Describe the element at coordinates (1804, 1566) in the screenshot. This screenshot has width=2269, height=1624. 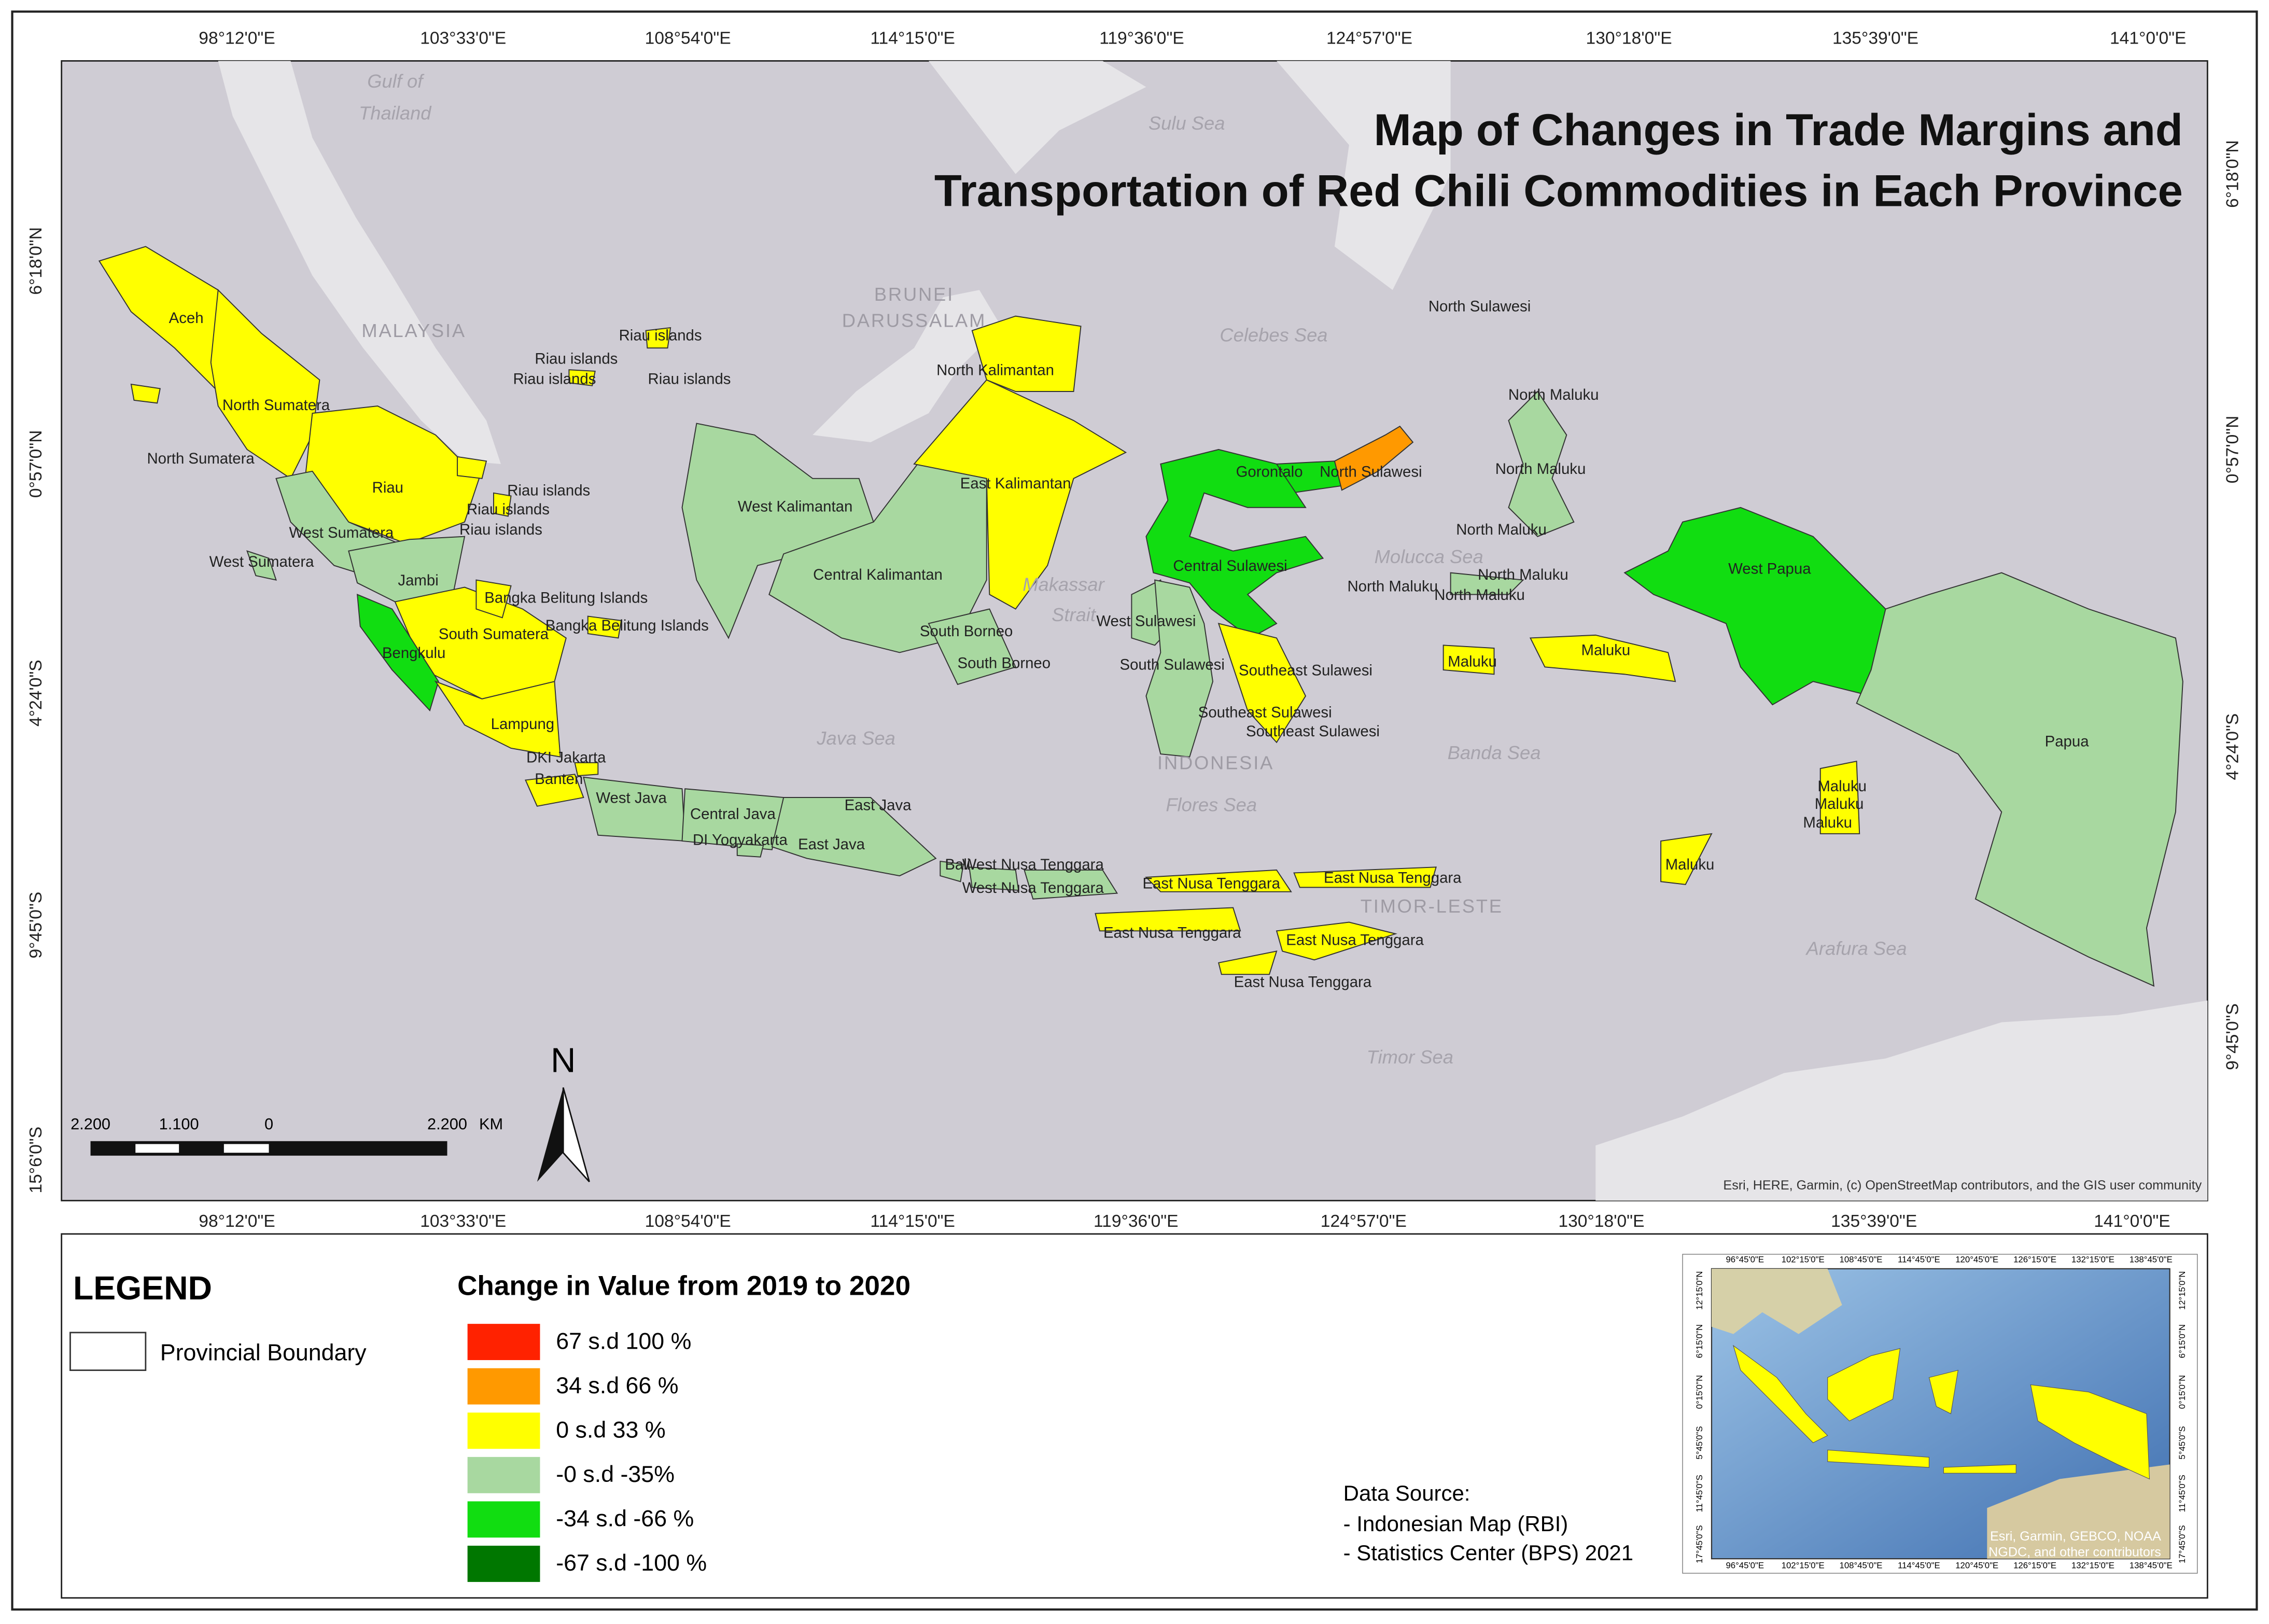
I see `inset-longitude-label: 102°15'0"E` at that location.